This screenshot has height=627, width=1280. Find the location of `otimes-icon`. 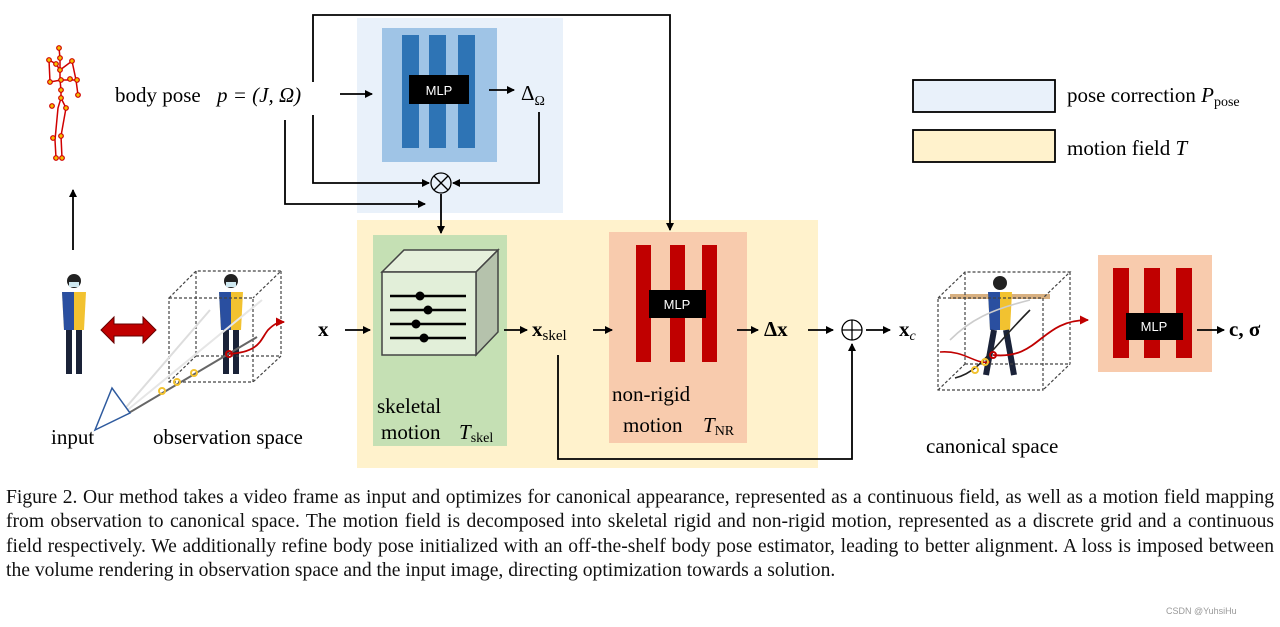

otimes-icon is located at coordinates (441, 183).